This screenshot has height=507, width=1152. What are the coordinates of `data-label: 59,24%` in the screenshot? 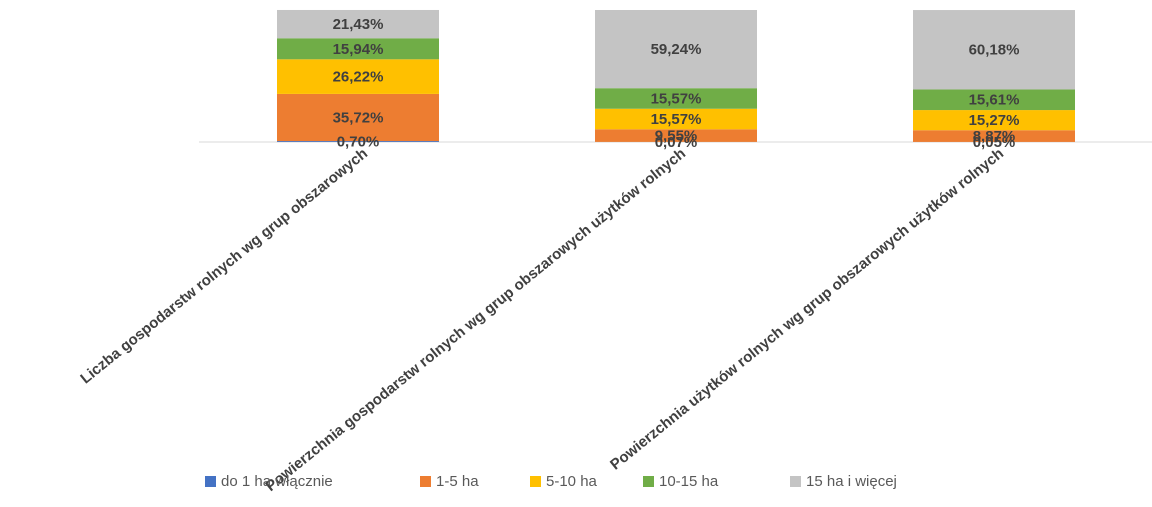 It's located at (676, 49).